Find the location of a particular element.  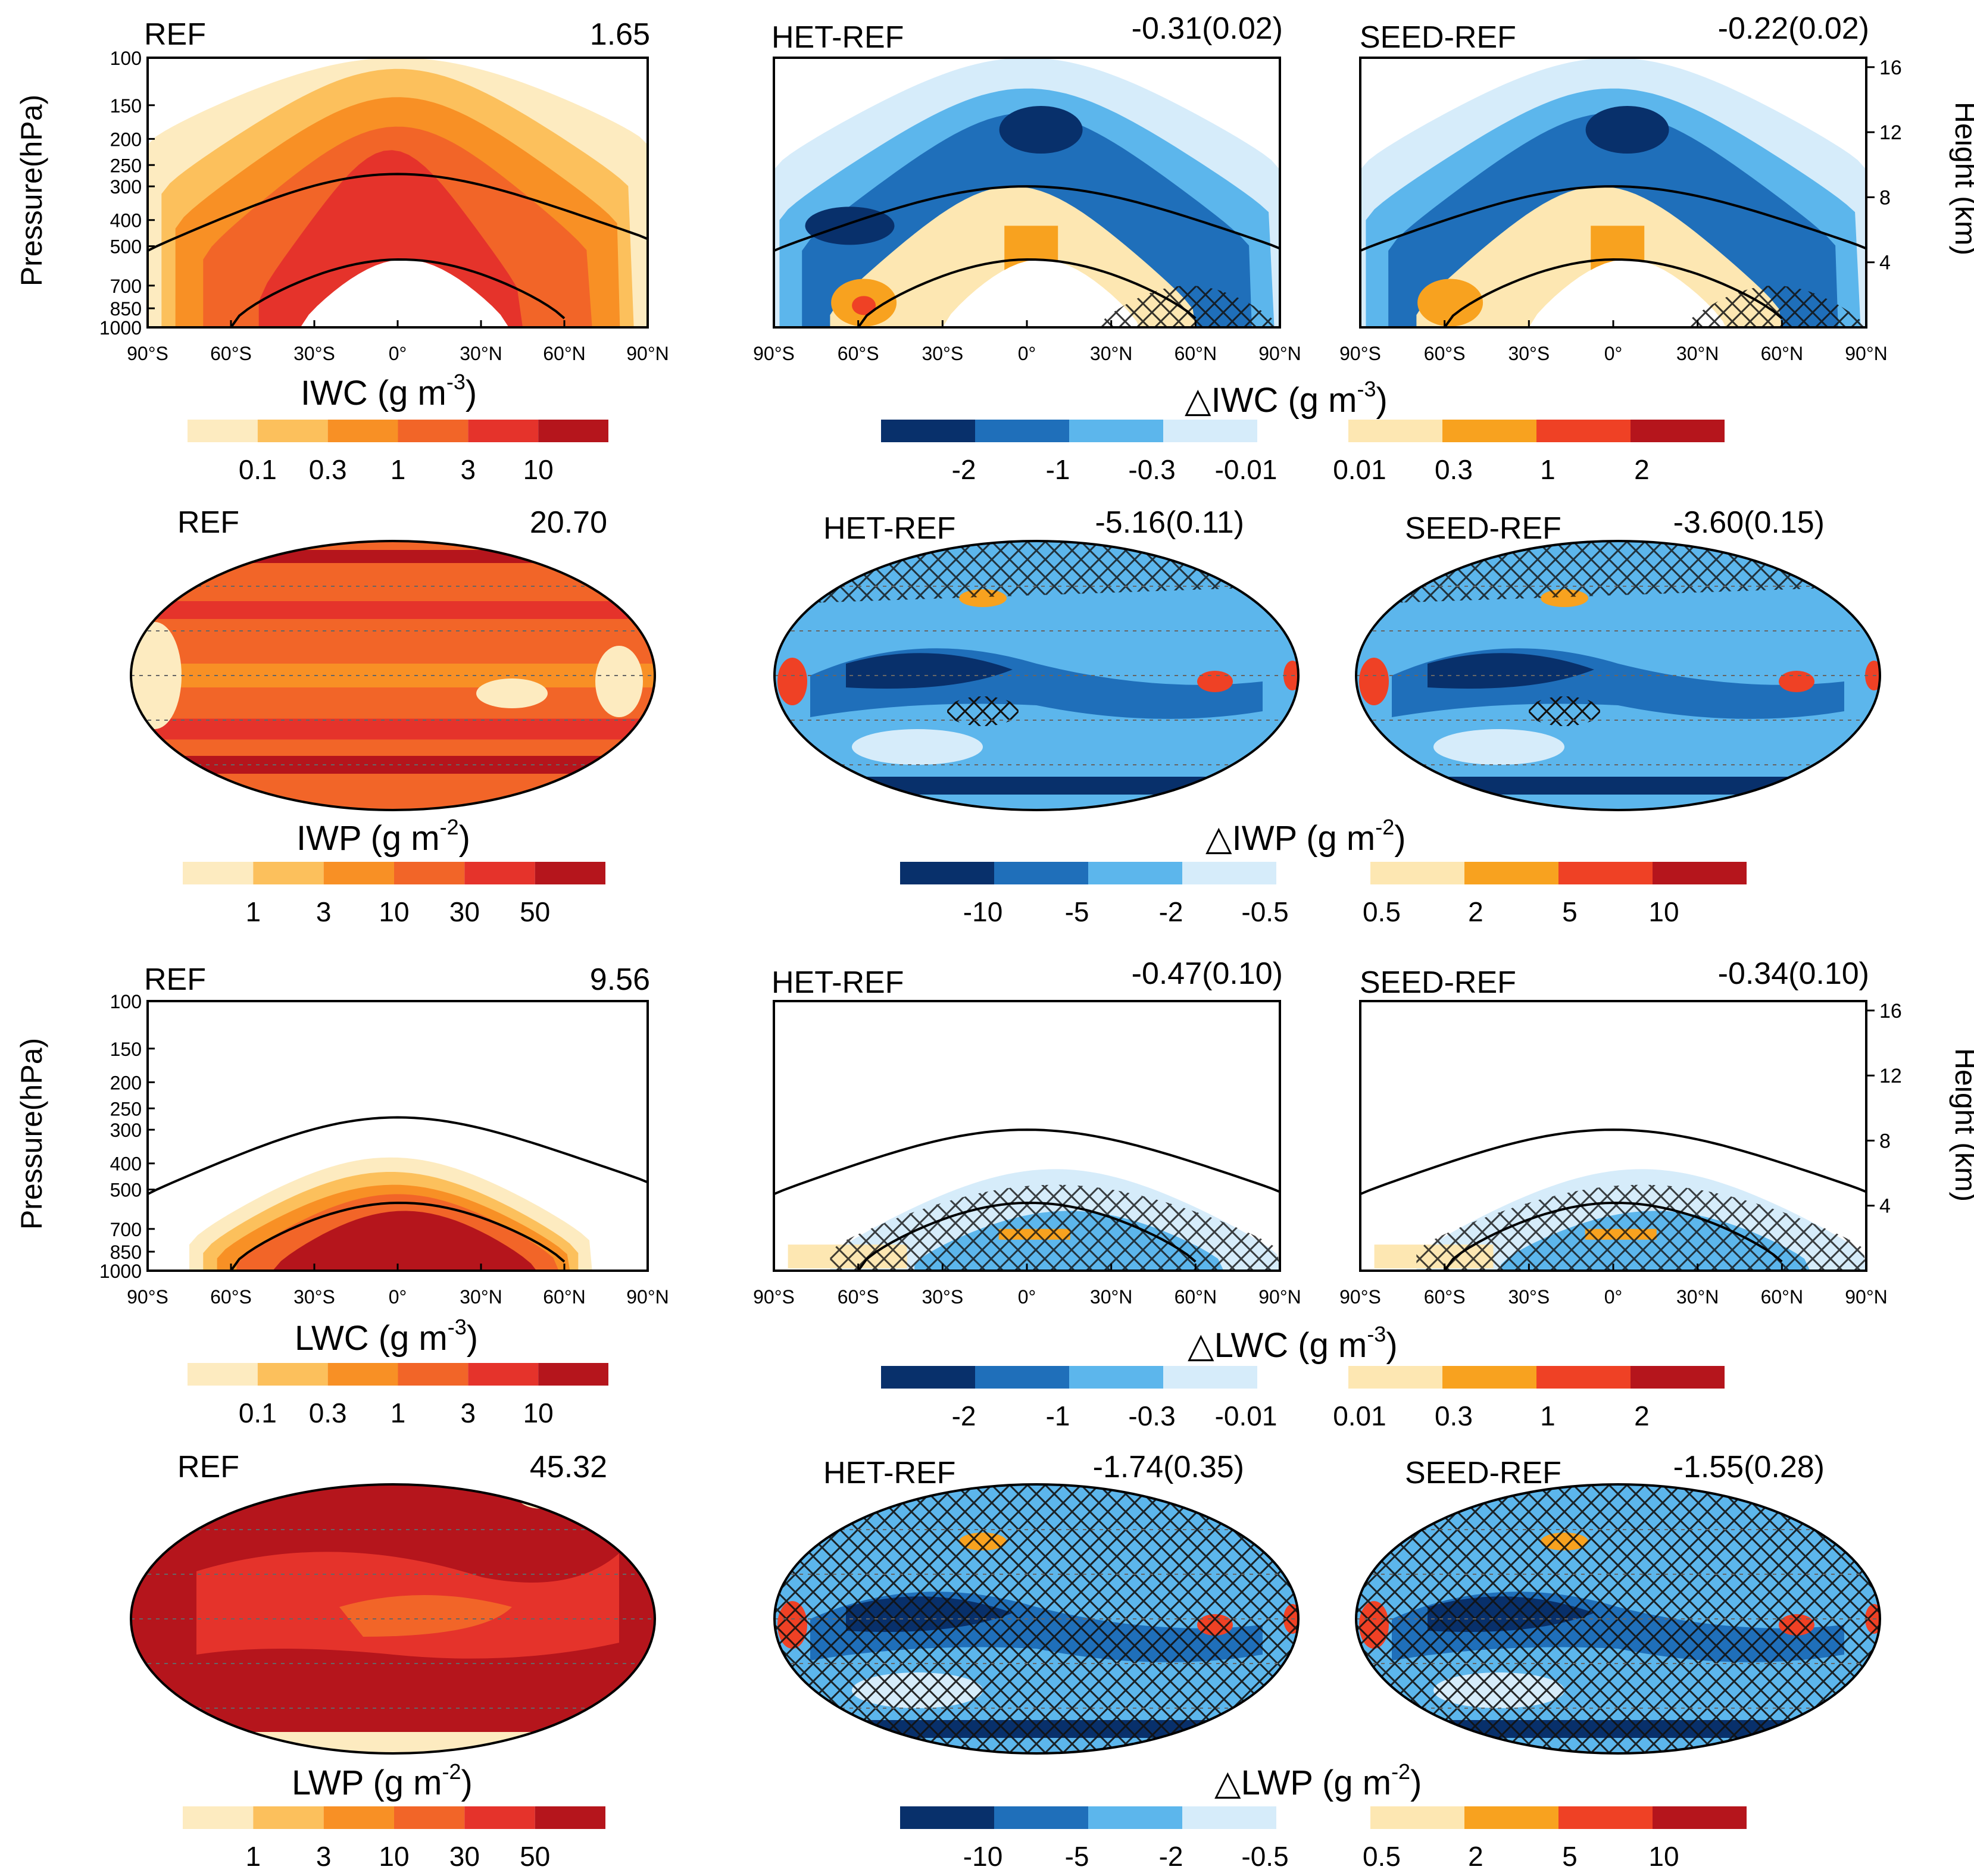

seed-iwc-lat-tick-label: 90°N is located at coordinates (1866, 353).